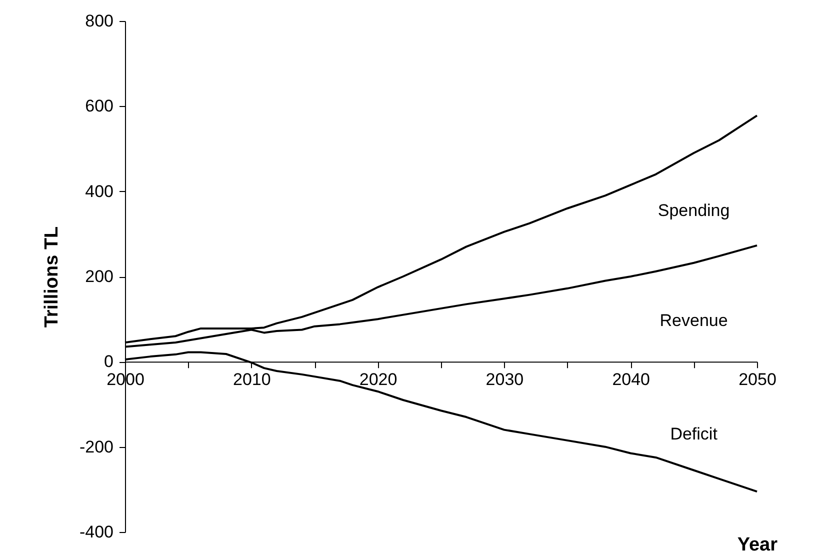 This screenshot has height=560, width=814. Describe the element at coordinates (99, 21) in the screenshot. I see `y-tick-label: 800` at that location.